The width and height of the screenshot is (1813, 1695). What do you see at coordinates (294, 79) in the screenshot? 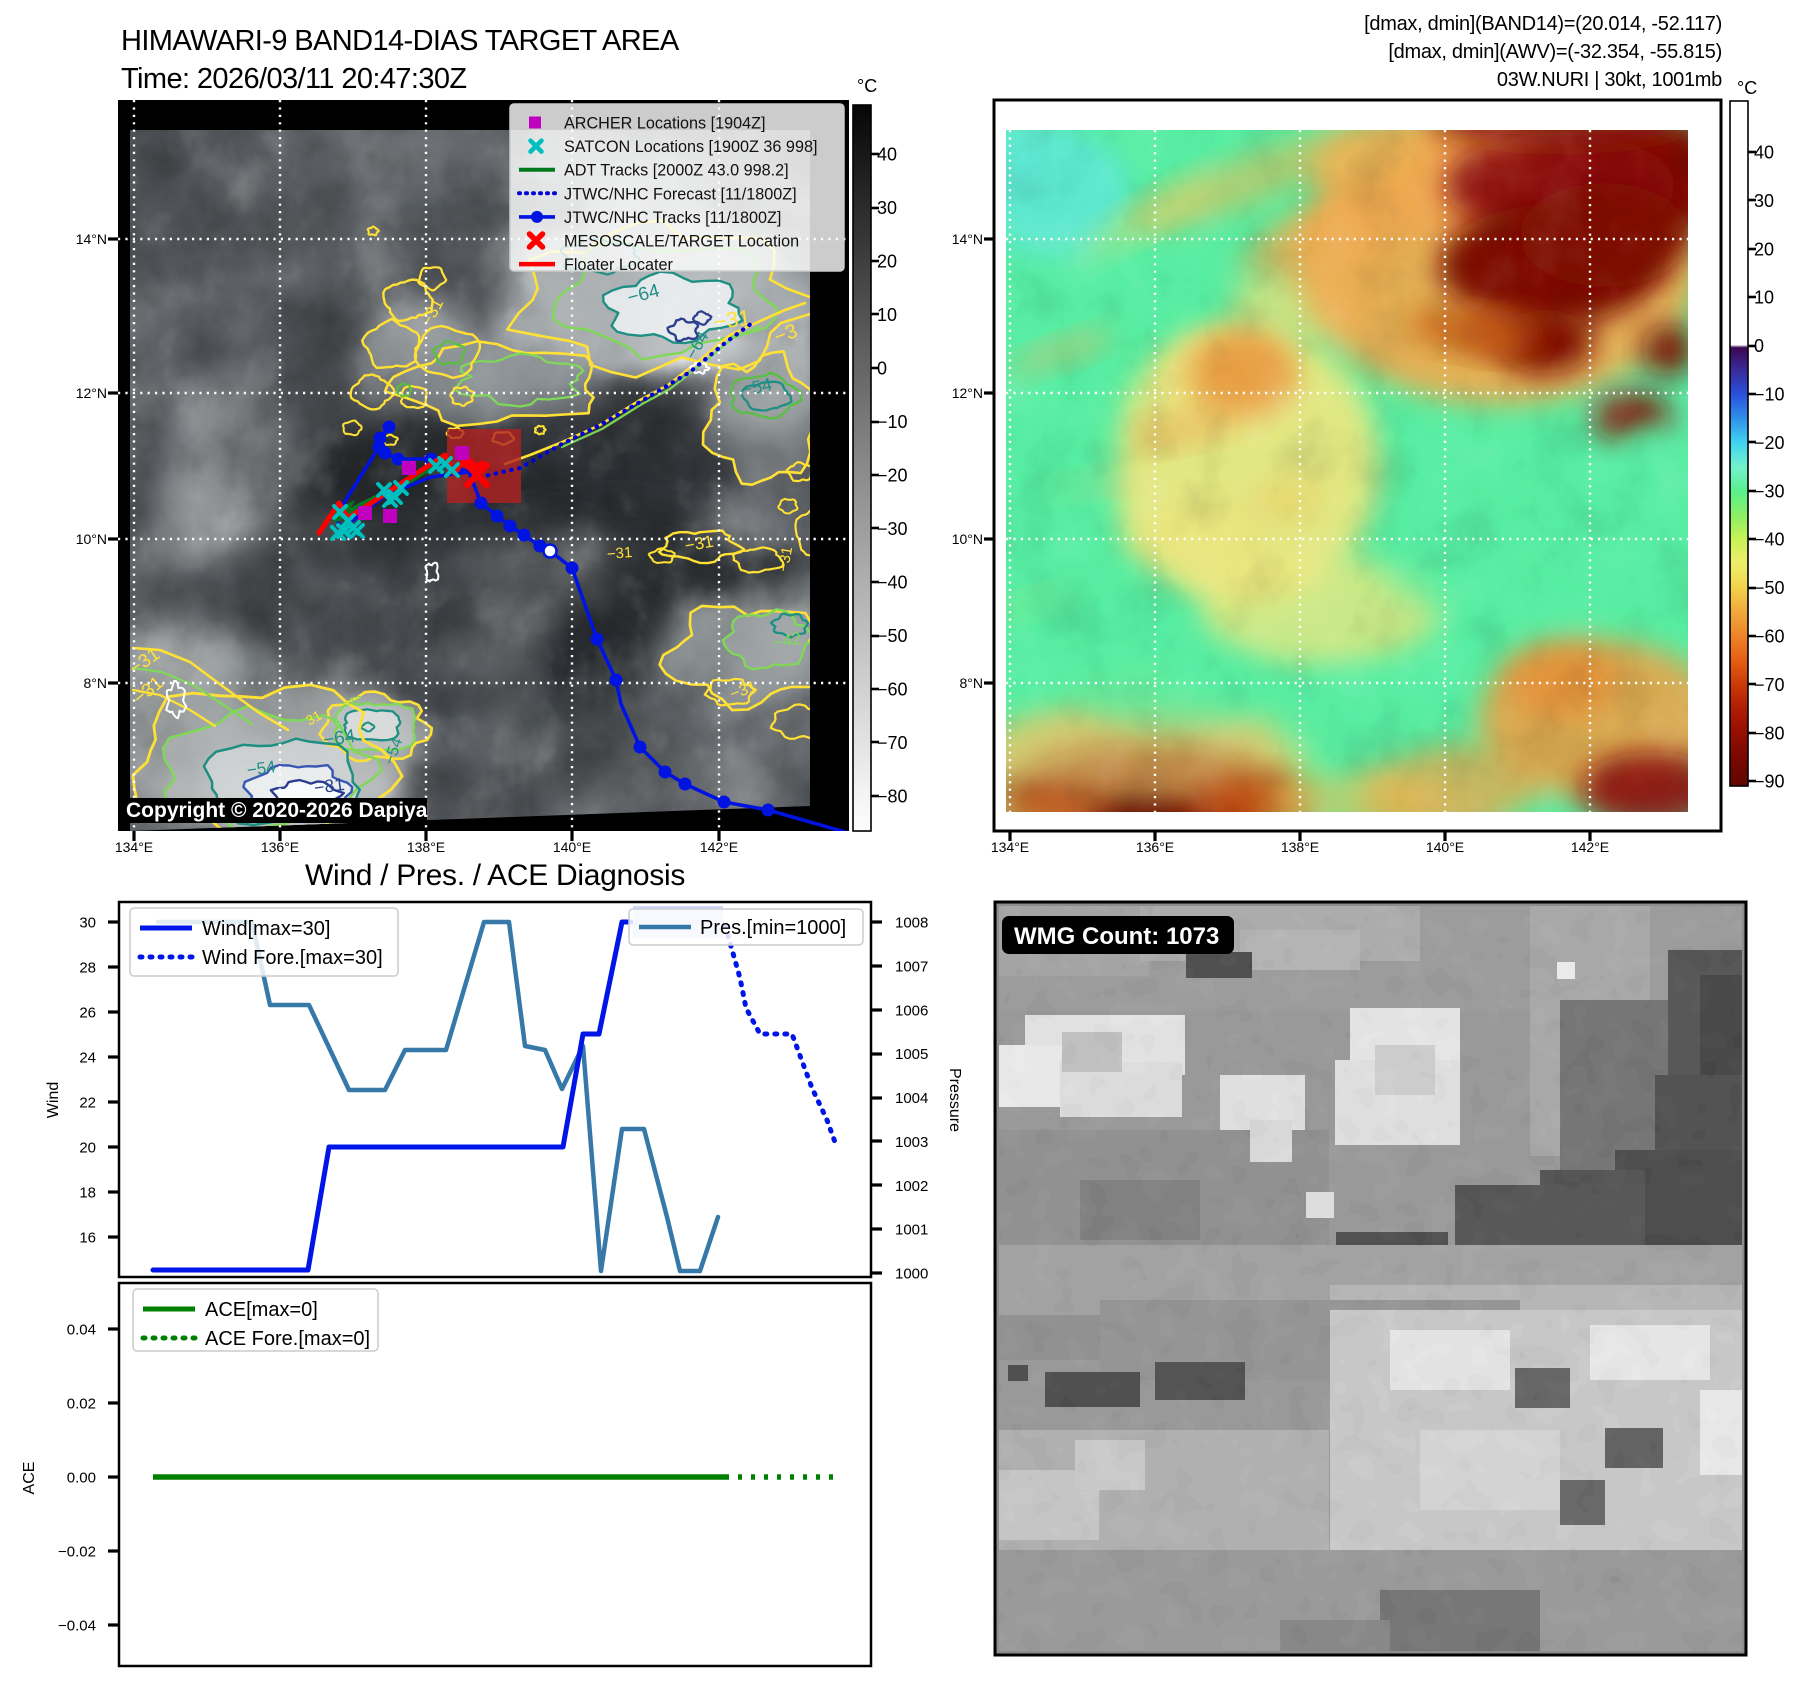
I see `svg-text: Time: 2026/03/11 20:47:30Z` at bounding box center [294, 79].